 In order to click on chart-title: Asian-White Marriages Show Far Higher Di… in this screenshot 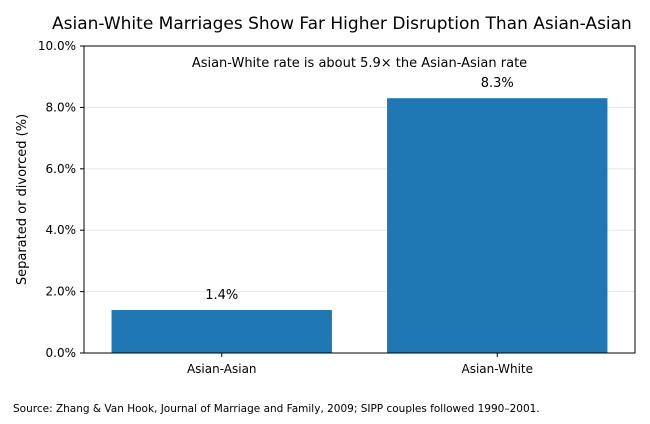, I will do `click(342, 24)`.